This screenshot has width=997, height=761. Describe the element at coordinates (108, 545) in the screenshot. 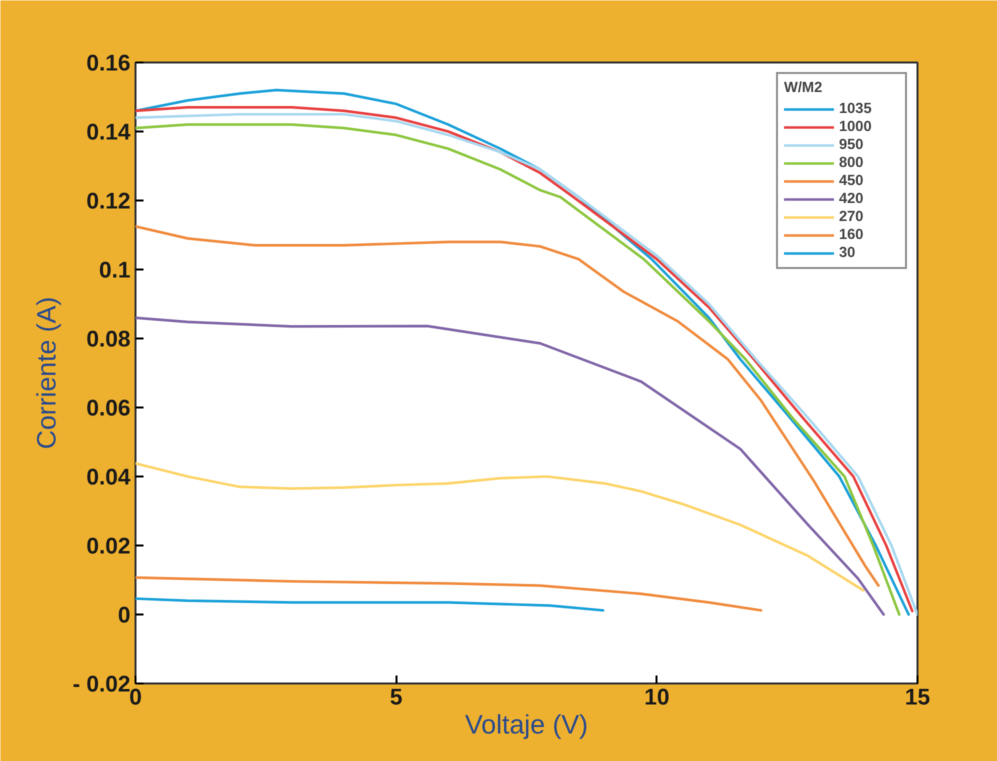

I see `y-tick-label: 0.02` at that location.